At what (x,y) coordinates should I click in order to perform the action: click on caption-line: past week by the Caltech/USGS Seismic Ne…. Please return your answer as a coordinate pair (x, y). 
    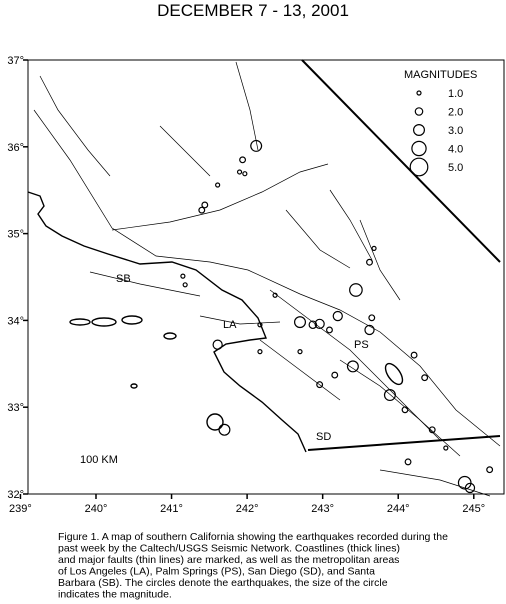
    Looking at the image, I should click on (229, 549).